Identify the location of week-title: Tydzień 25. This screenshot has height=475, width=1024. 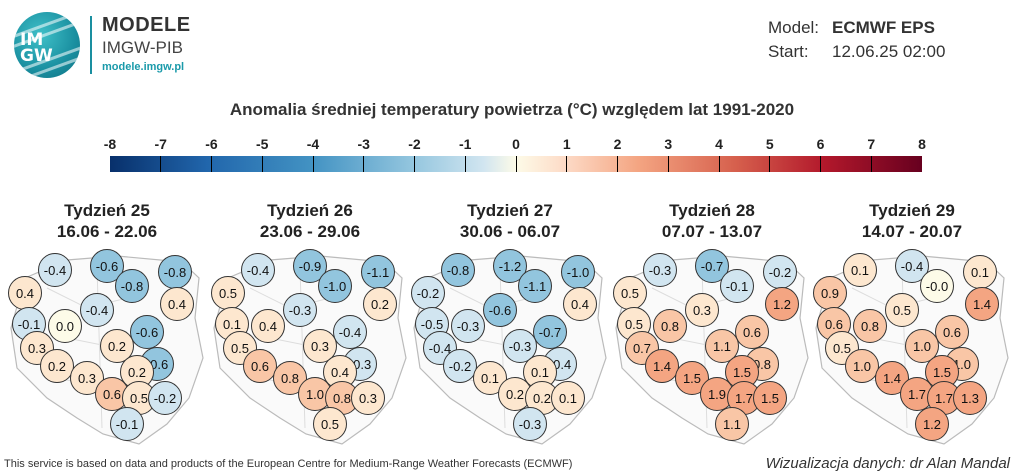
(107, 210).